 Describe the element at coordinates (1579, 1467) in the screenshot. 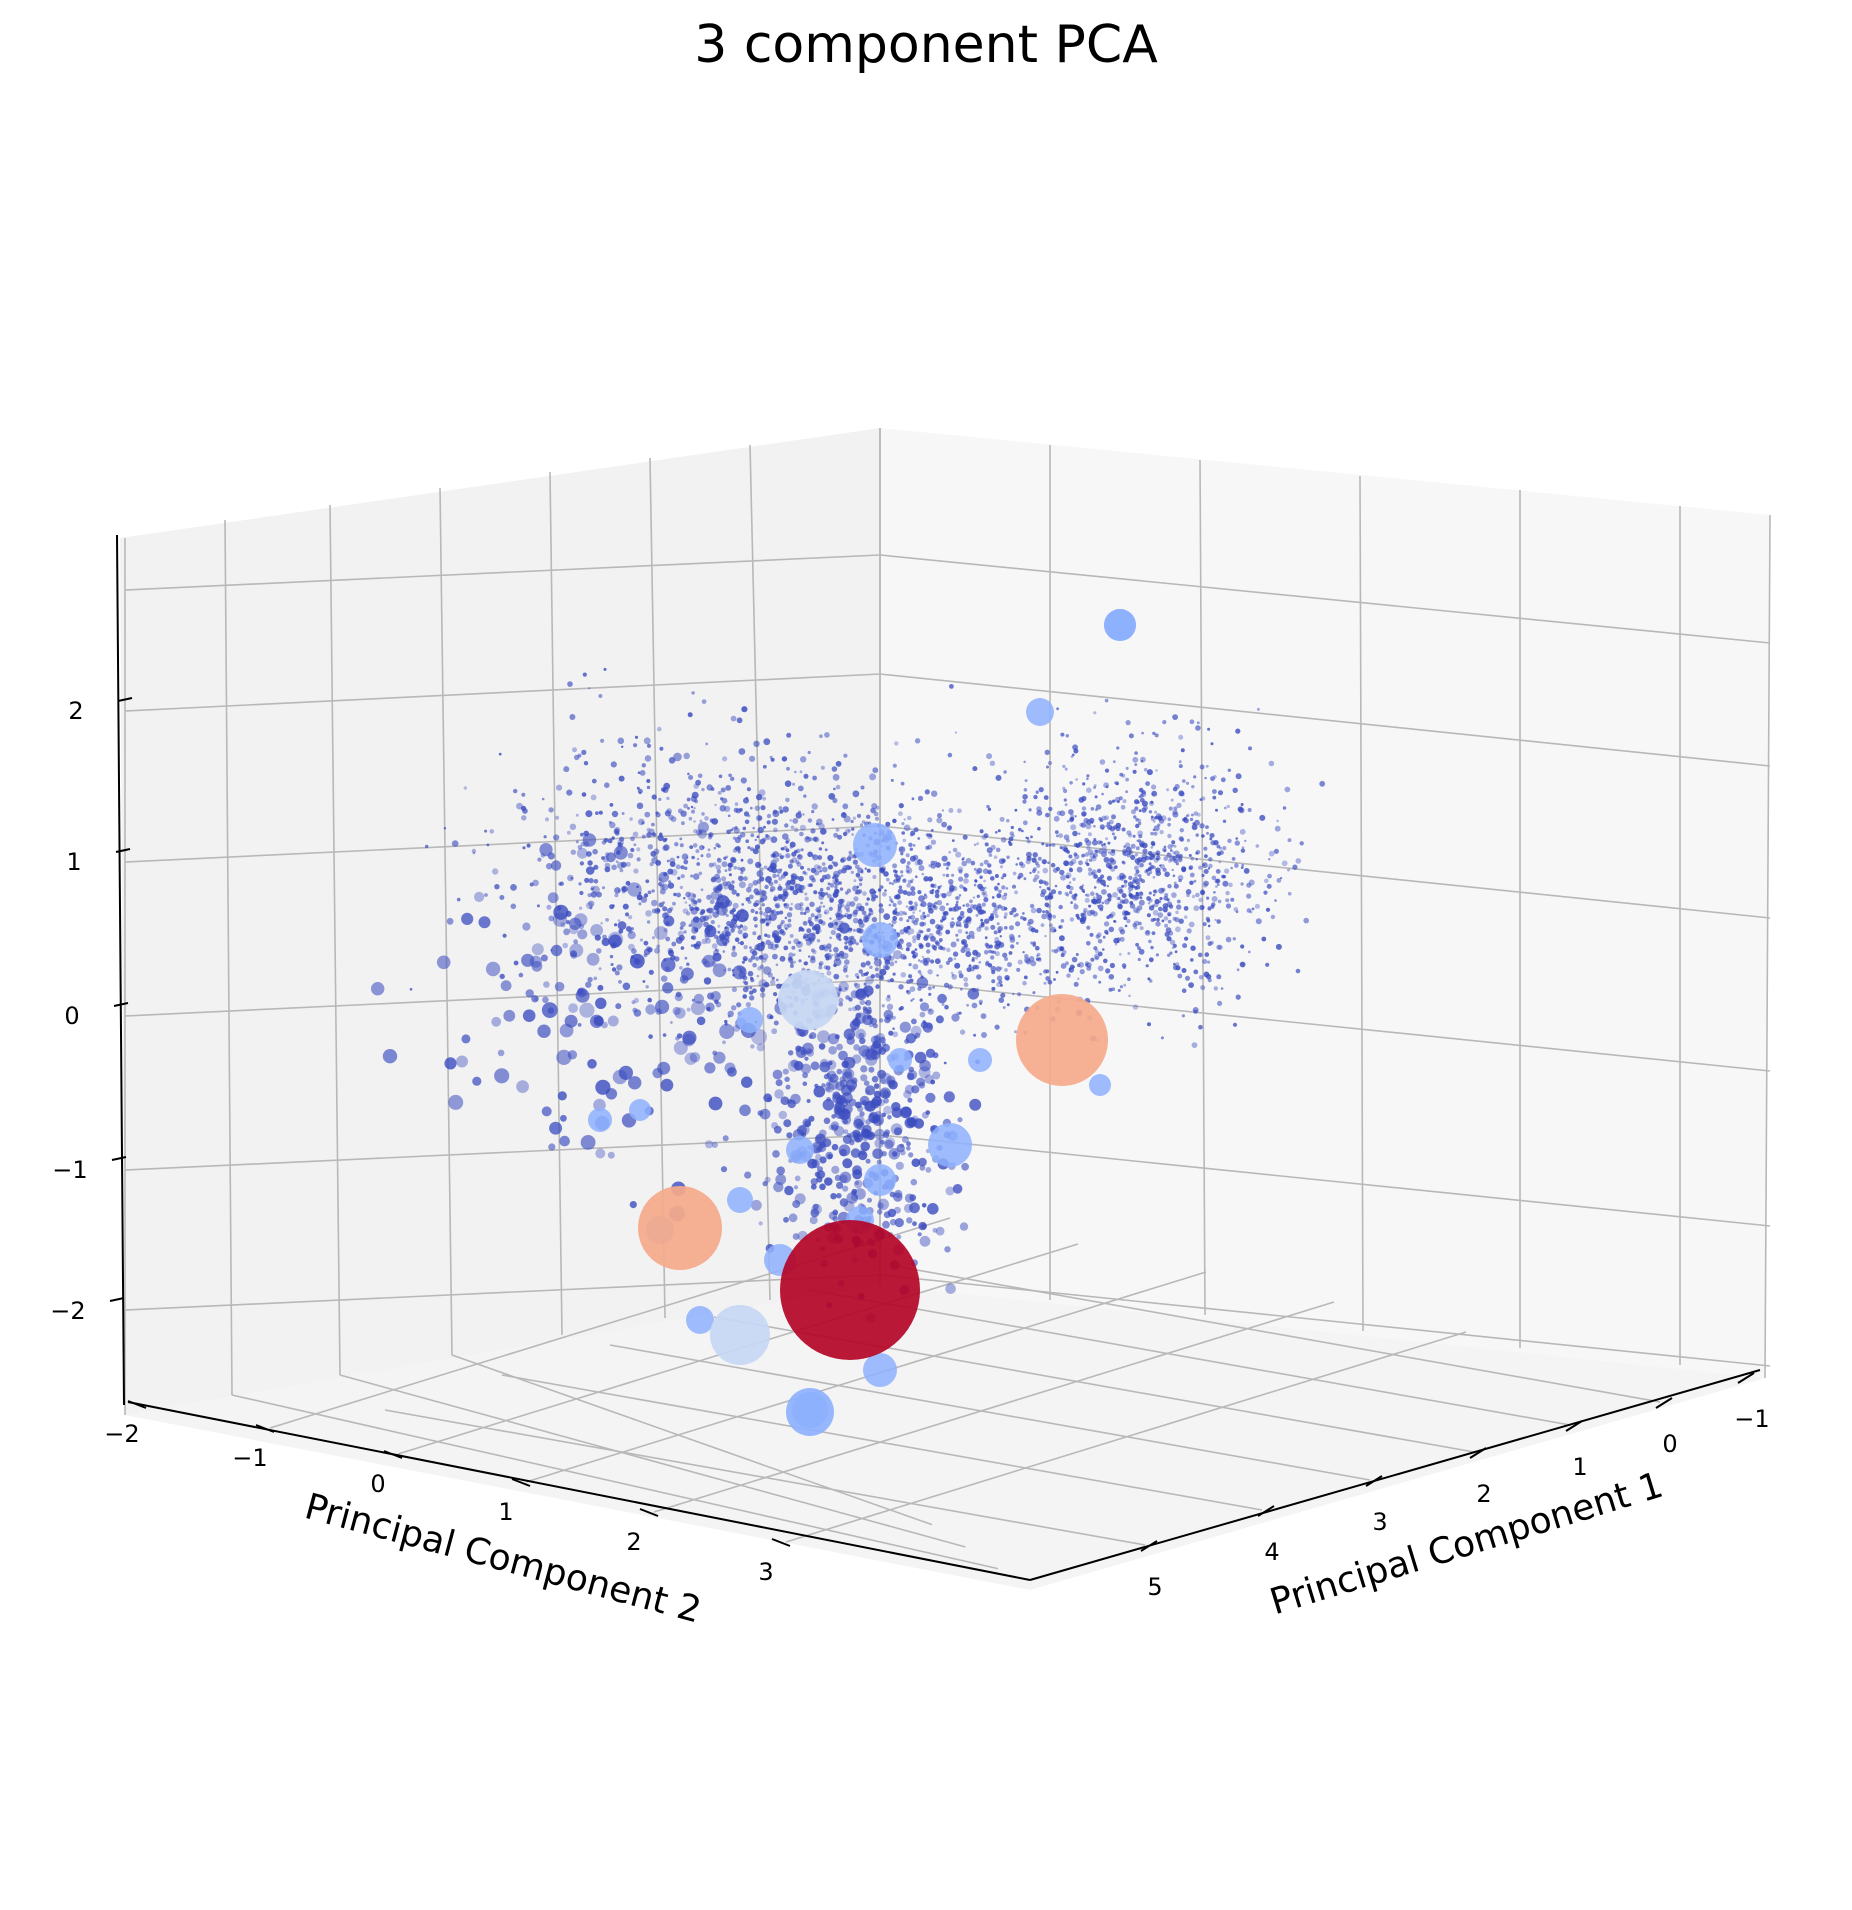

I see `x-tick-label-2: 1` at that location.